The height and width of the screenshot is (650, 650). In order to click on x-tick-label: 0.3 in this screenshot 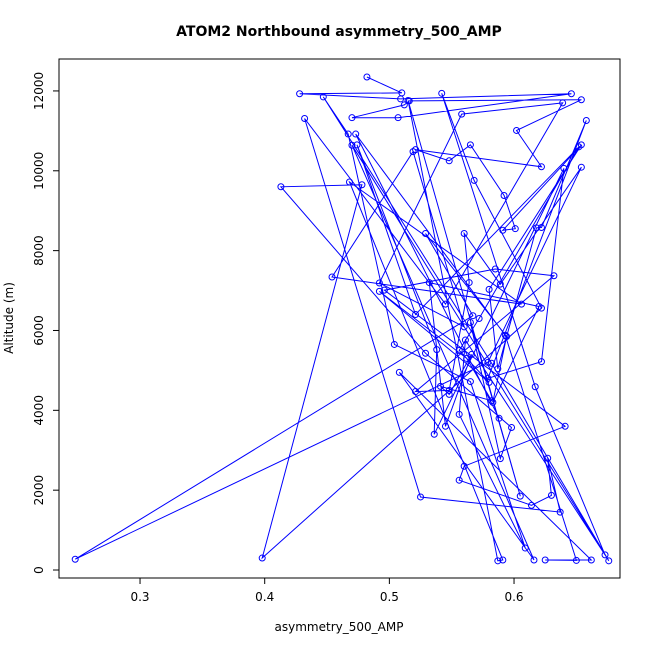, I will do `click(139, 597)`.